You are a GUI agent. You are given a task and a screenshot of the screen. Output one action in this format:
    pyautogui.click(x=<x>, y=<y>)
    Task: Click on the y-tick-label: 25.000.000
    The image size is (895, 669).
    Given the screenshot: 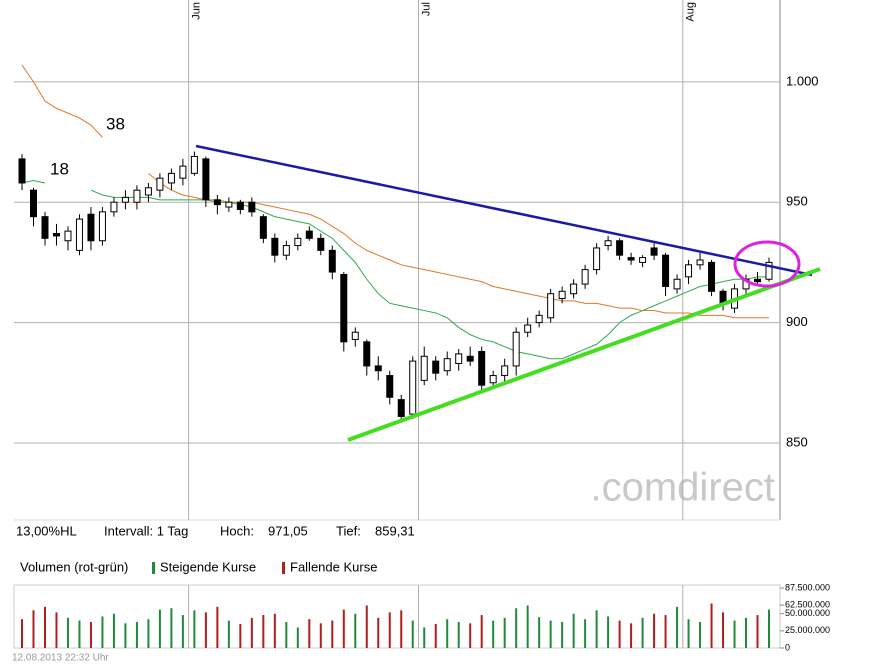 What is the action you would take?
    pyautogui.click(x=807, y=630)
    